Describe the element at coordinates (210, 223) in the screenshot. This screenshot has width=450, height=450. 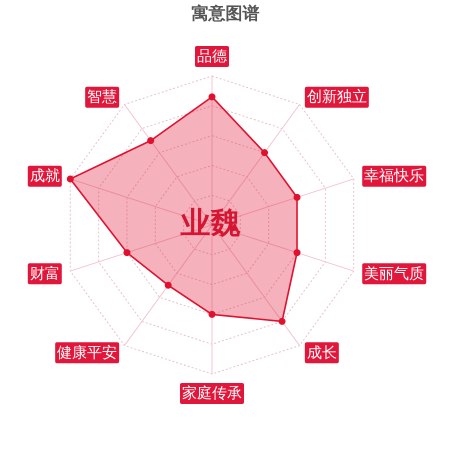
I see `text: 业魏` at that location.